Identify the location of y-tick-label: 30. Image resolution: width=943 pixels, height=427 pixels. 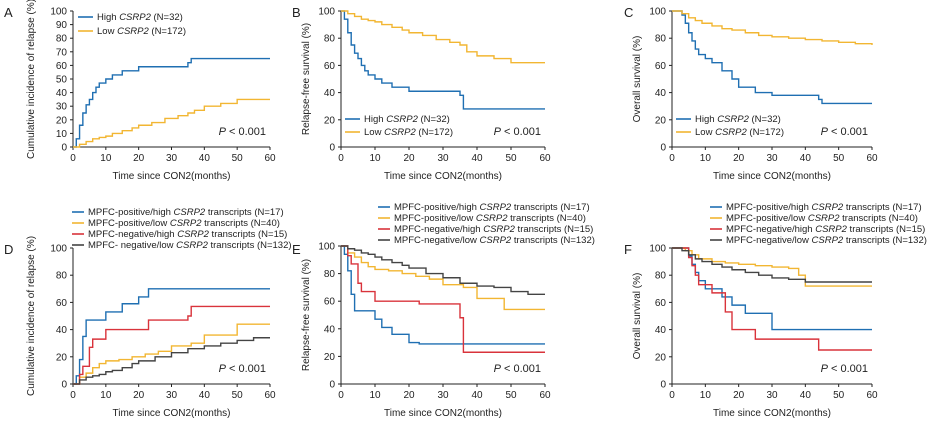
(62, 107).